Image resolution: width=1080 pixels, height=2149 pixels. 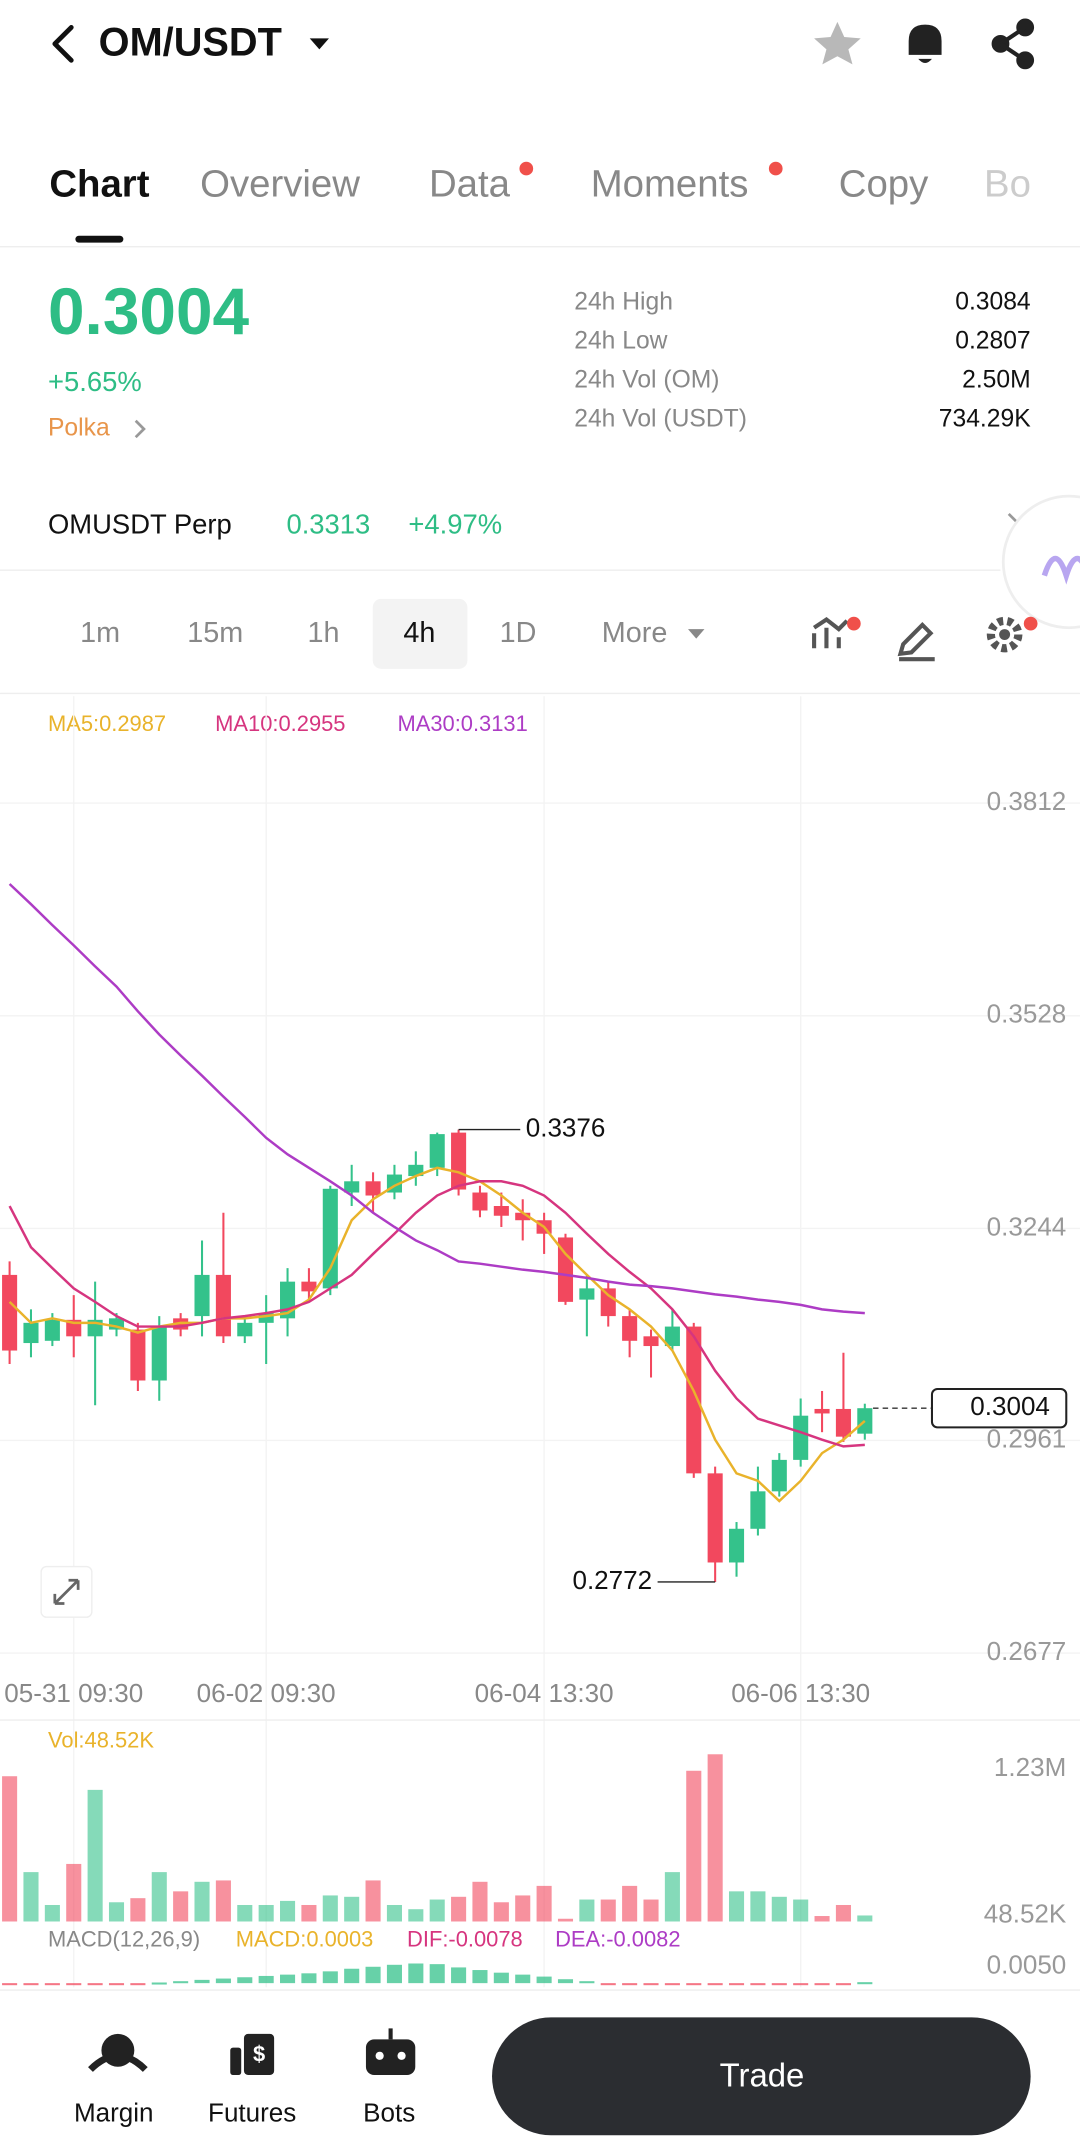 I want to click on macd-legend: MACD(12,26,9), so click(x=124, y=1938).